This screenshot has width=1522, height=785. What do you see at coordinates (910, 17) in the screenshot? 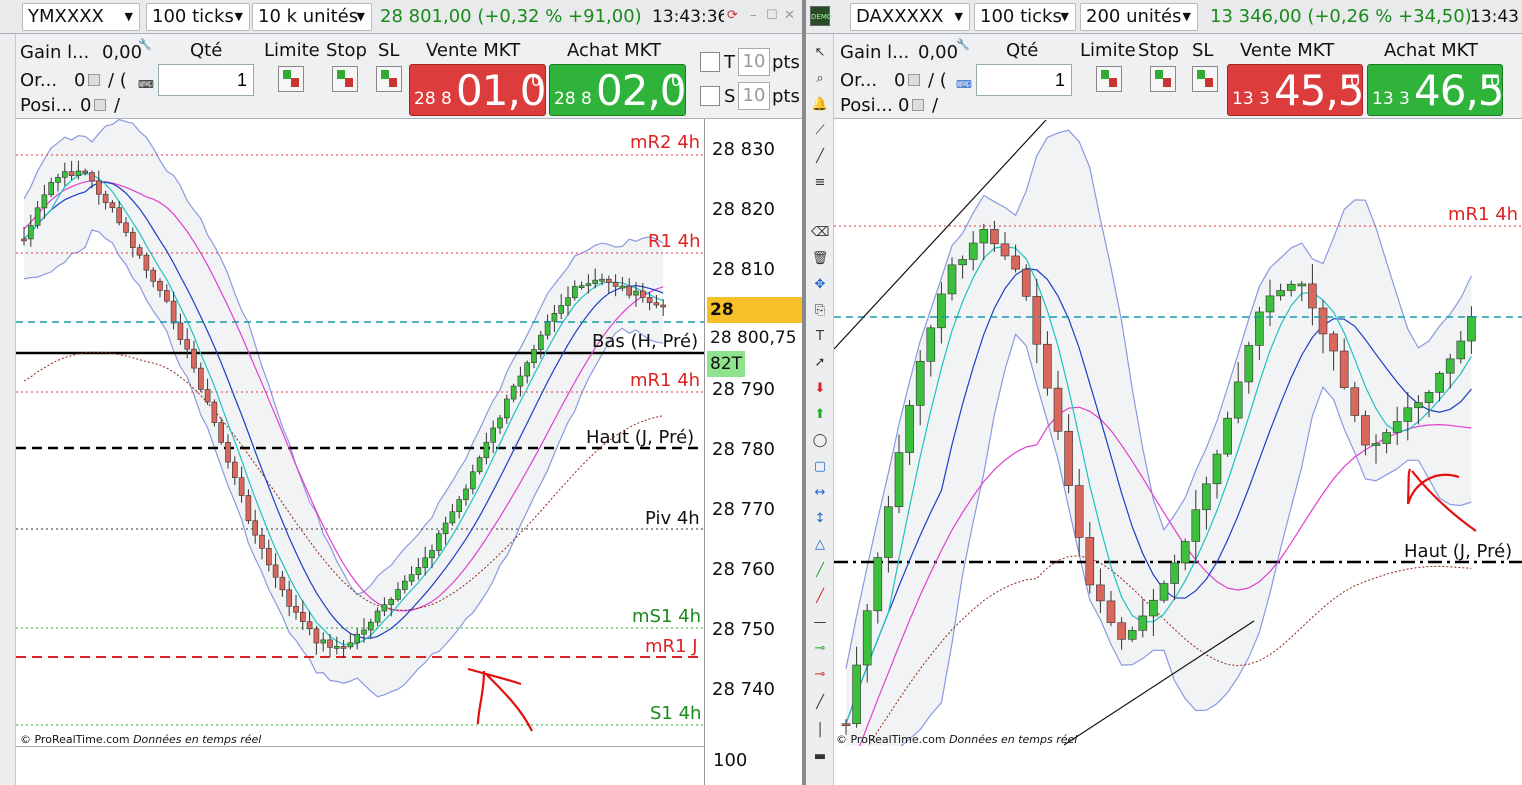
I see `right-instrument-select: DAXXXXX ▼` at bounding box center [910, 17].